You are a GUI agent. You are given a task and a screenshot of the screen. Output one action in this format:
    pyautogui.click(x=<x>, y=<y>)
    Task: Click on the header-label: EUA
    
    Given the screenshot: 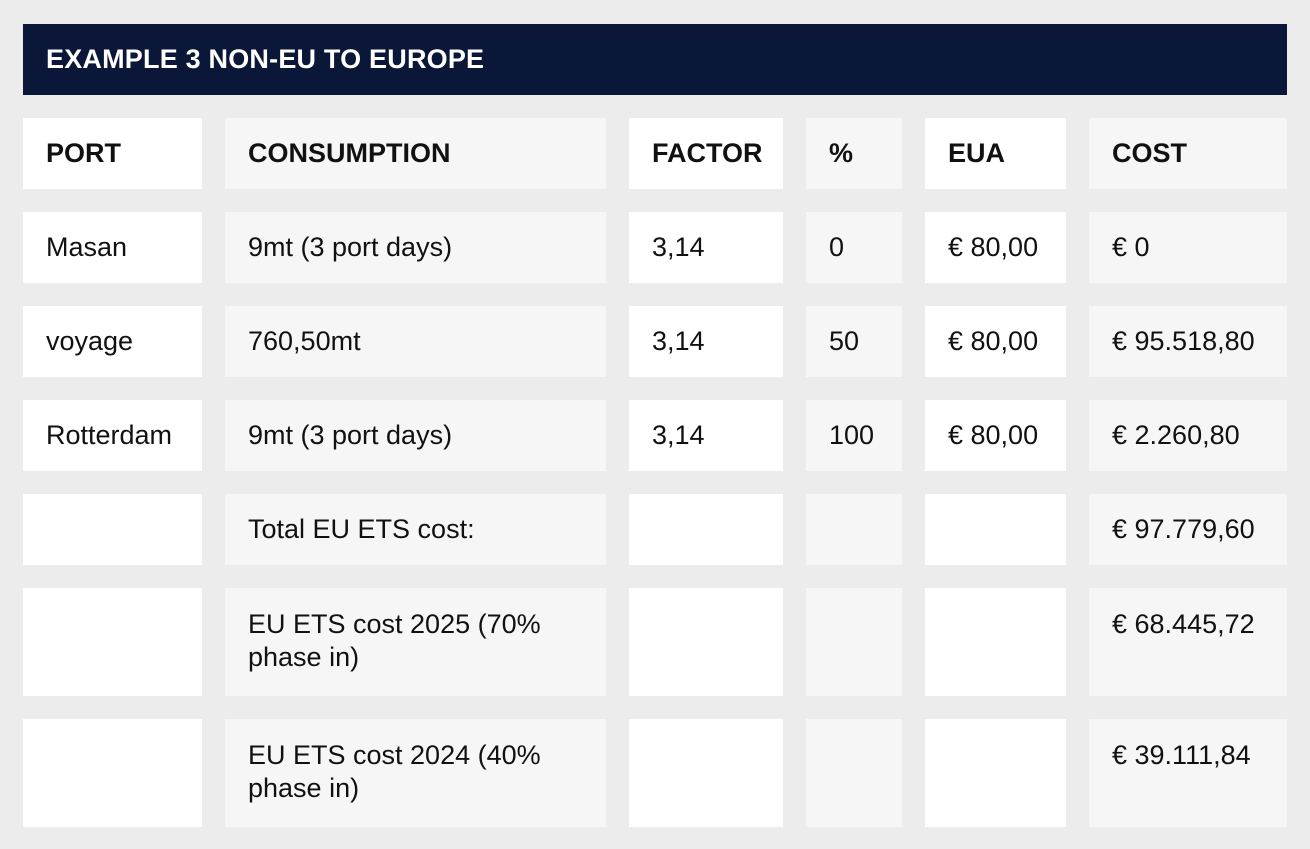 What is the action you would take?
    pyautogui.click(x=977, y=153)
    